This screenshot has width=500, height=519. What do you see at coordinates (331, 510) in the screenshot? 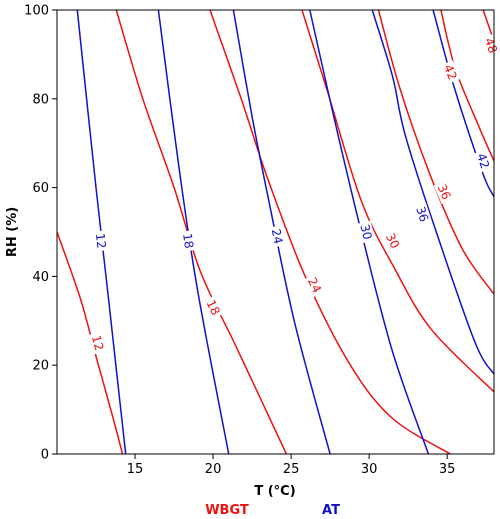
I see `legend-at: AT` at bounding box center [331, 510].